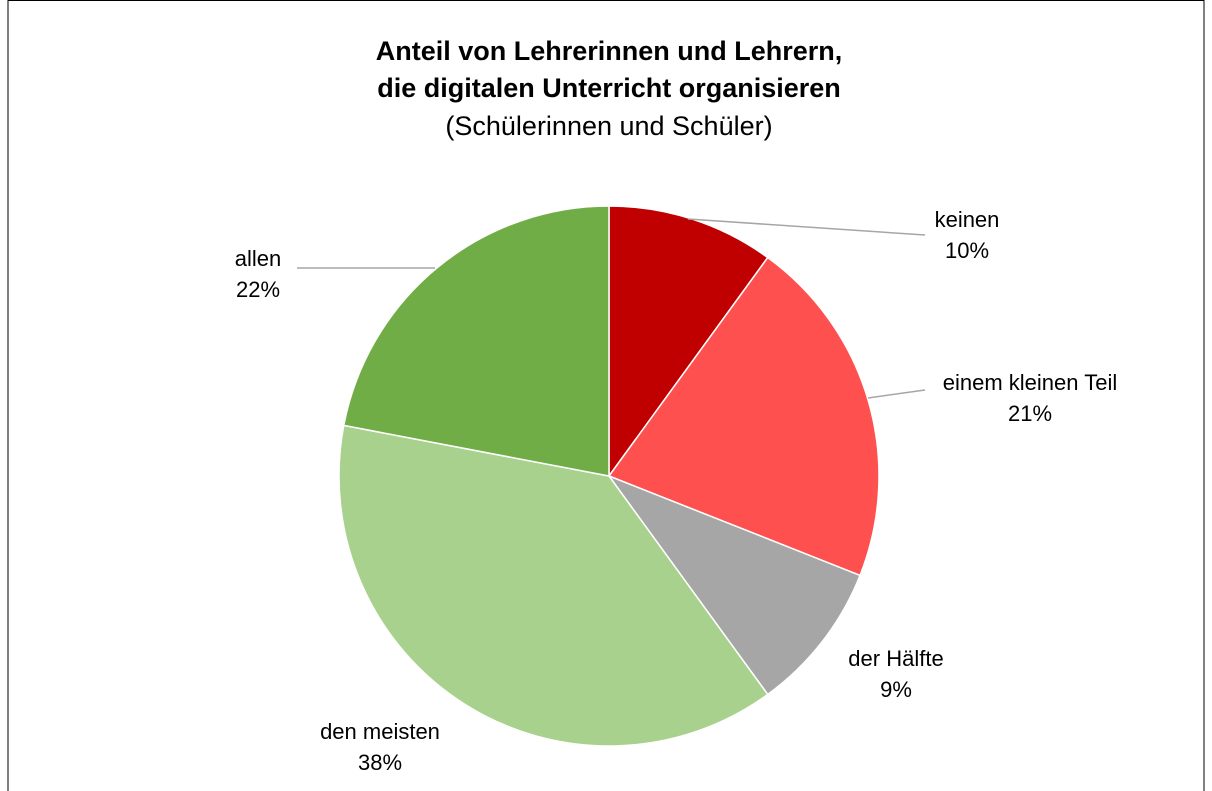 This screenshot has height=791, width=1212. Describe the element at coordinates (967, 219) in the screenshot. I see `slice-label: keinen` at that location.